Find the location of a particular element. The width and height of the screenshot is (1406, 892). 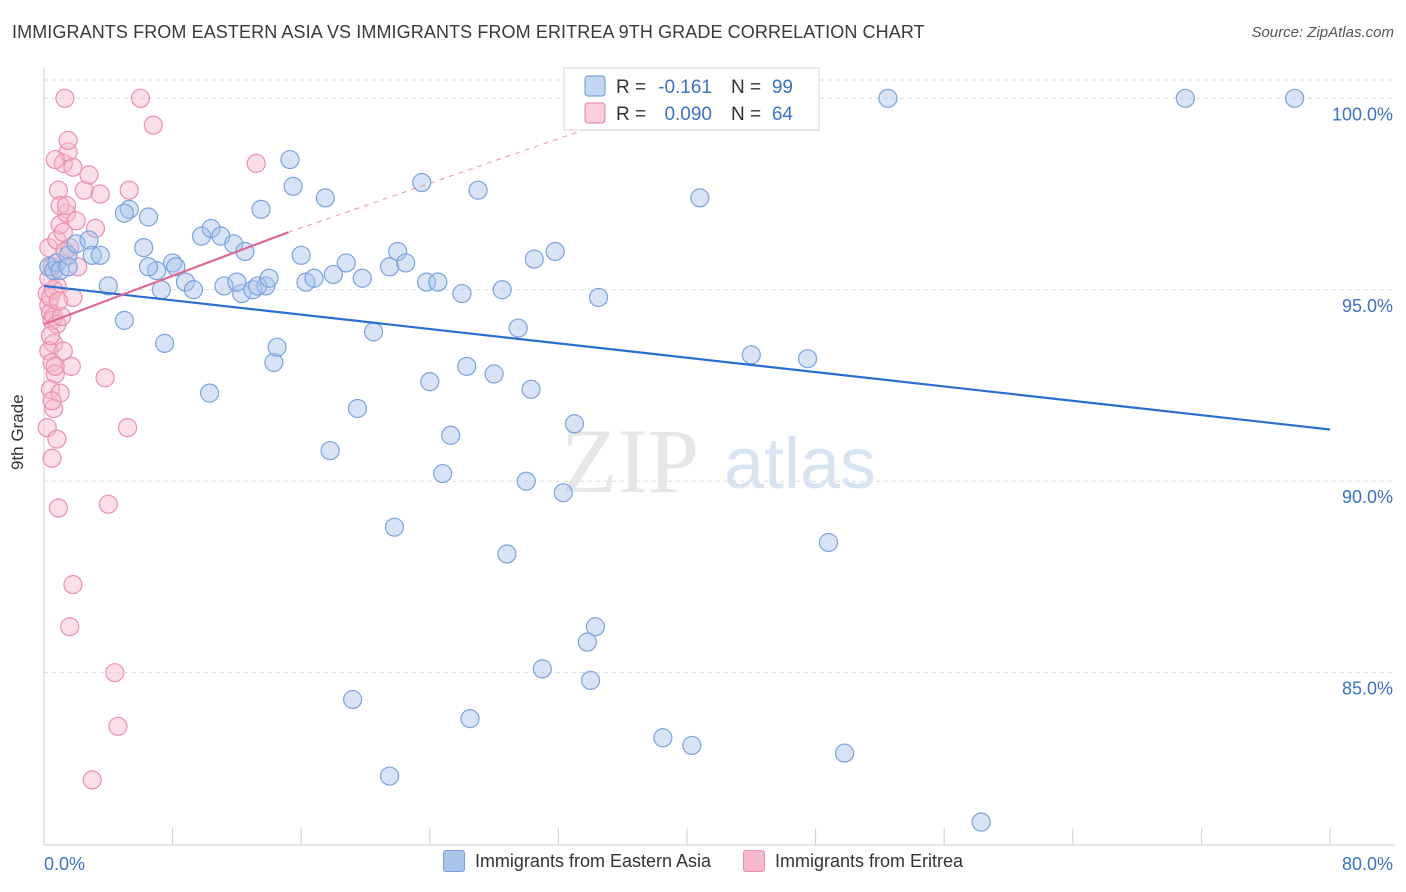

y-tick-label: 95.0% is located at coordinates (1367, 306).